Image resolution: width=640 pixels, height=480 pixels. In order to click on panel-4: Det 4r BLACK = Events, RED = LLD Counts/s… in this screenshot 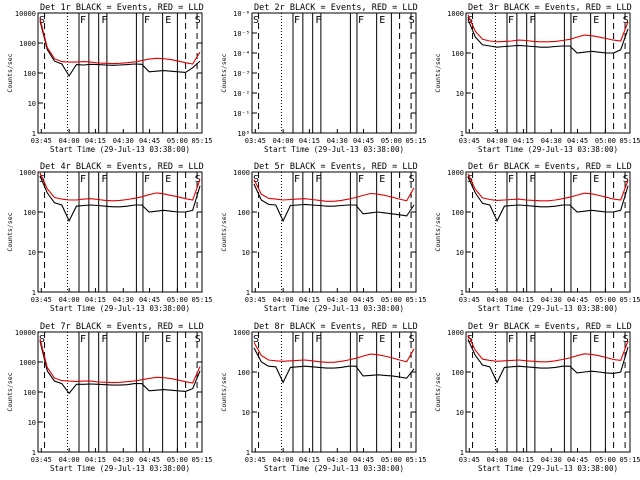, I will do `click(109, 237)`.